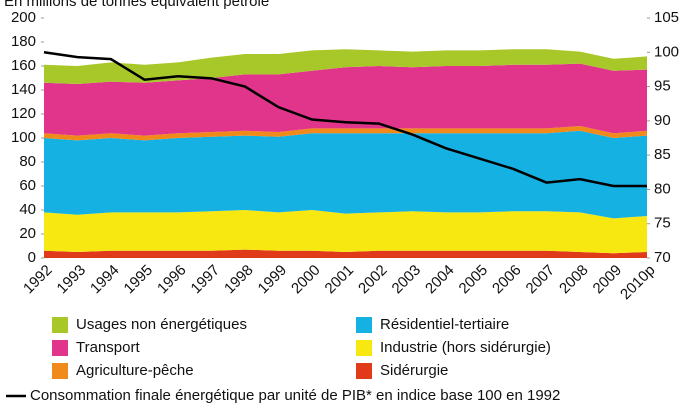  What do you see at coordinates (666, 51) in the screenshot?
I see `y2-tick-label: 100` at bounding box center [666, 51].